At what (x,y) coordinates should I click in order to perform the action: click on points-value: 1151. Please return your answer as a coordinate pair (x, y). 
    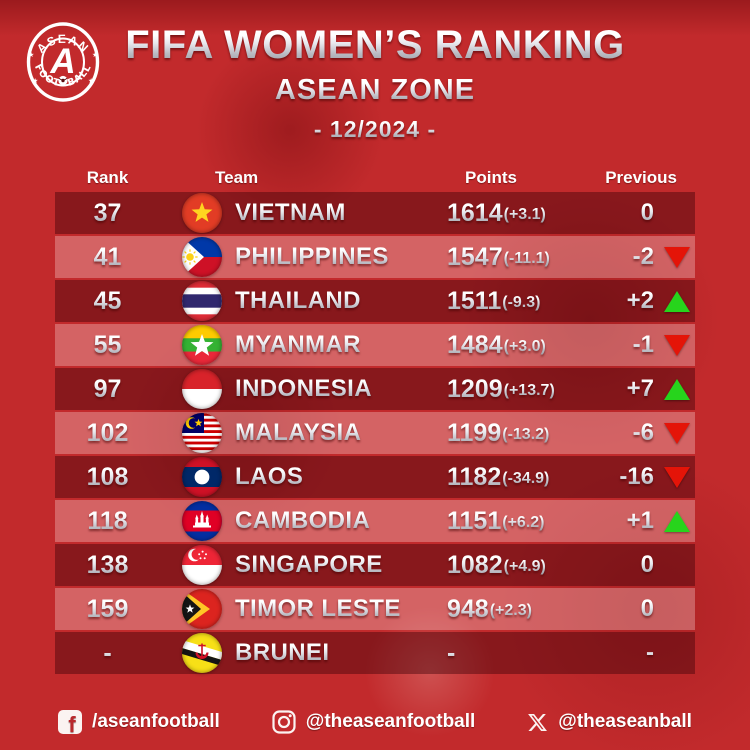
    Looking at the image, I should click on (474, 520).